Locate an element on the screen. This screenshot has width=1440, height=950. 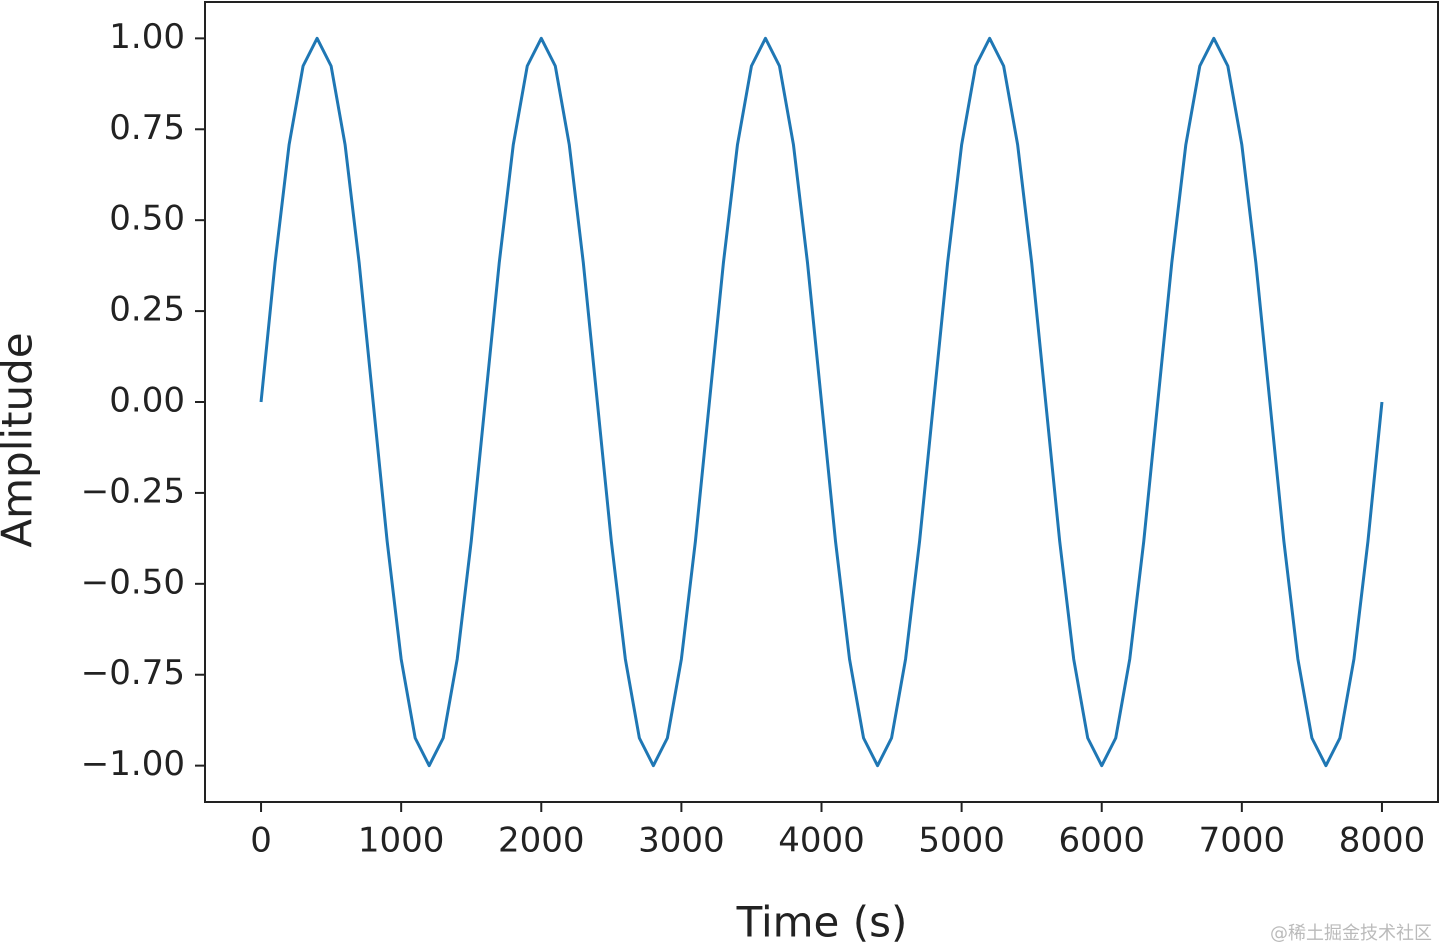
x-axis-label: Time (s) is located at coordinates (822, 922).